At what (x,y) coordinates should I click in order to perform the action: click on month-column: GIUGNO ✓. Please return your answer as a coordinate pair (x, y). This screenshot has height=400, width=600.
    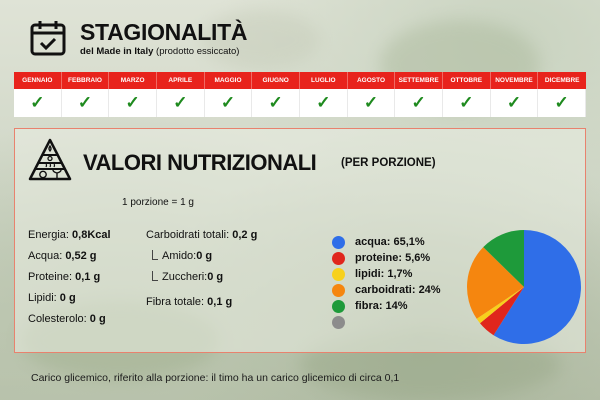
    Looking at the image, I should click on (276, 94).